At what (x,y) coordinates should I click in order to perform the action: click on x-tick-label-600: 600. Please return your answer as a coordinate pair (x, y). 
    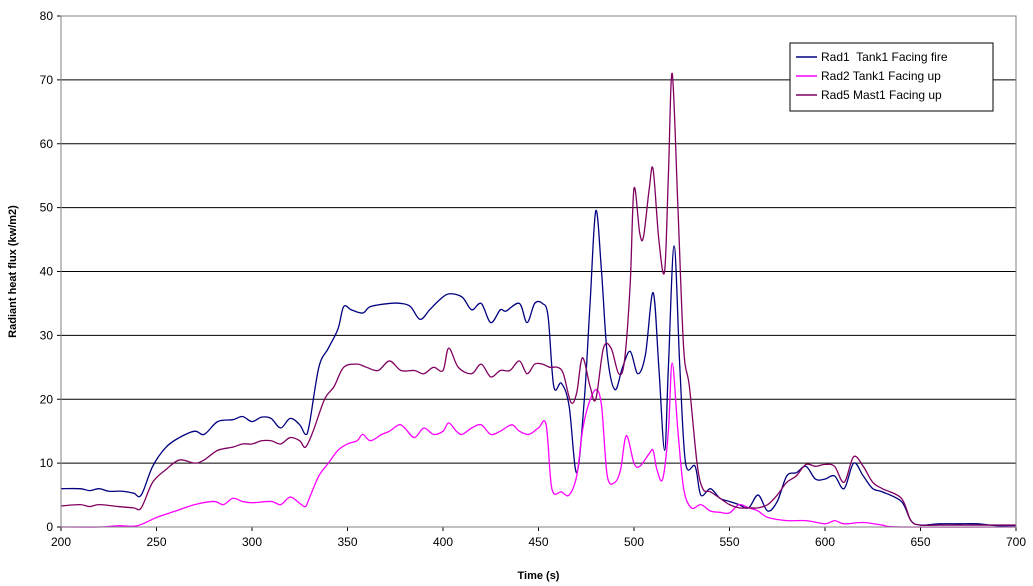
    Looking at the image, I should click on (825, 542).